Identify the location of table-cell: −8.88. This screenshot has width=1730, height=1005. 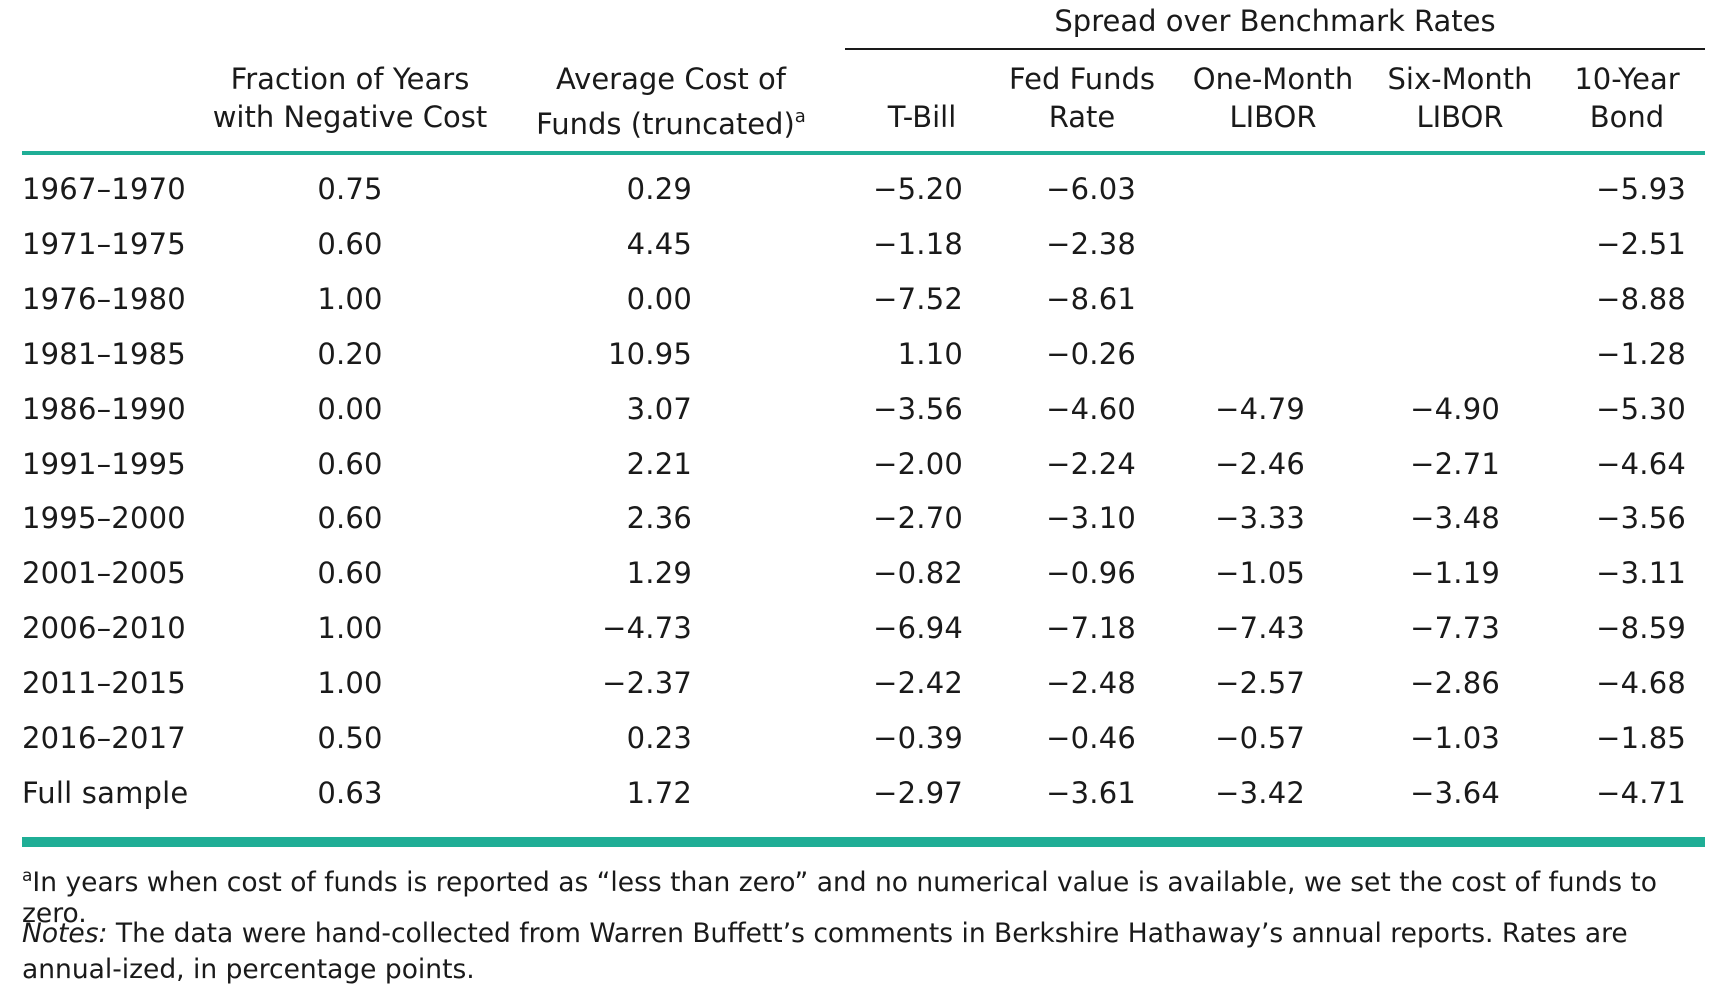
(1641, 299).